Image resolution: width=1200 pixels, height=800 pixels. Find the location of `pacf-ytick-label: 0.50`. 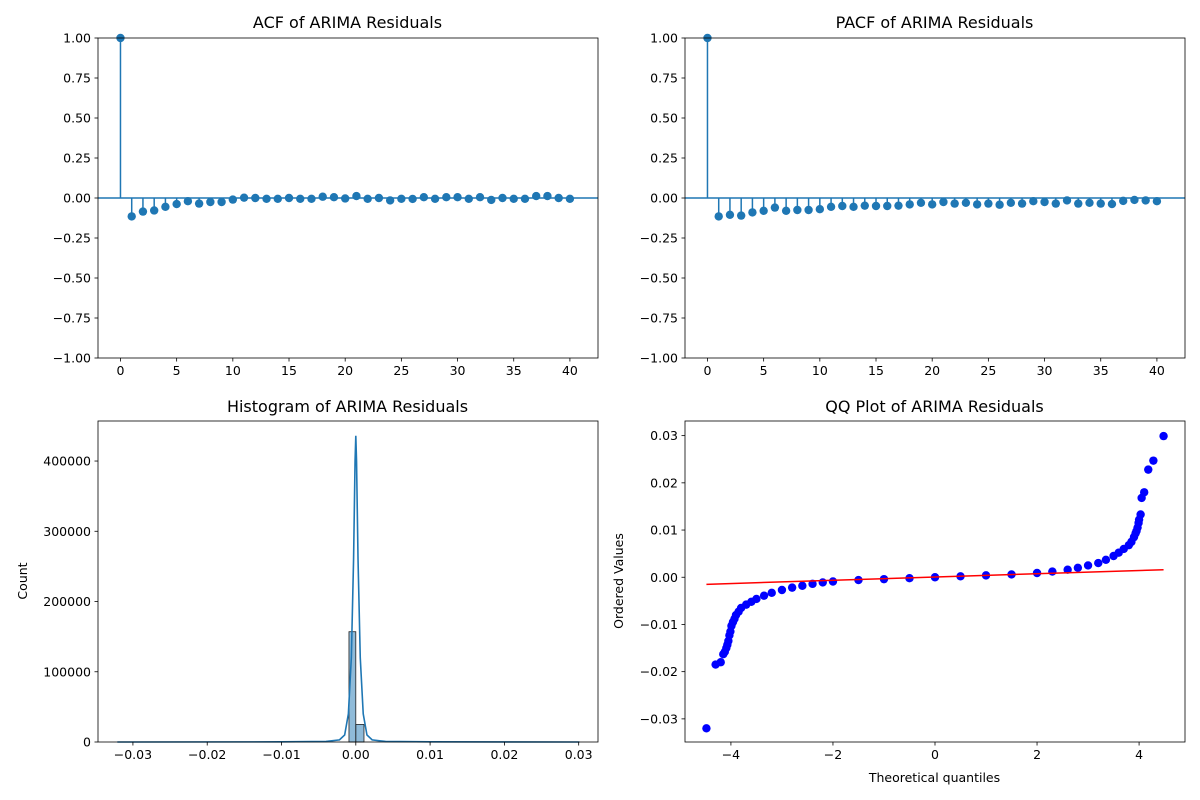

pacf-ytick-label: 0.50 is located at coordinates (664, 118).